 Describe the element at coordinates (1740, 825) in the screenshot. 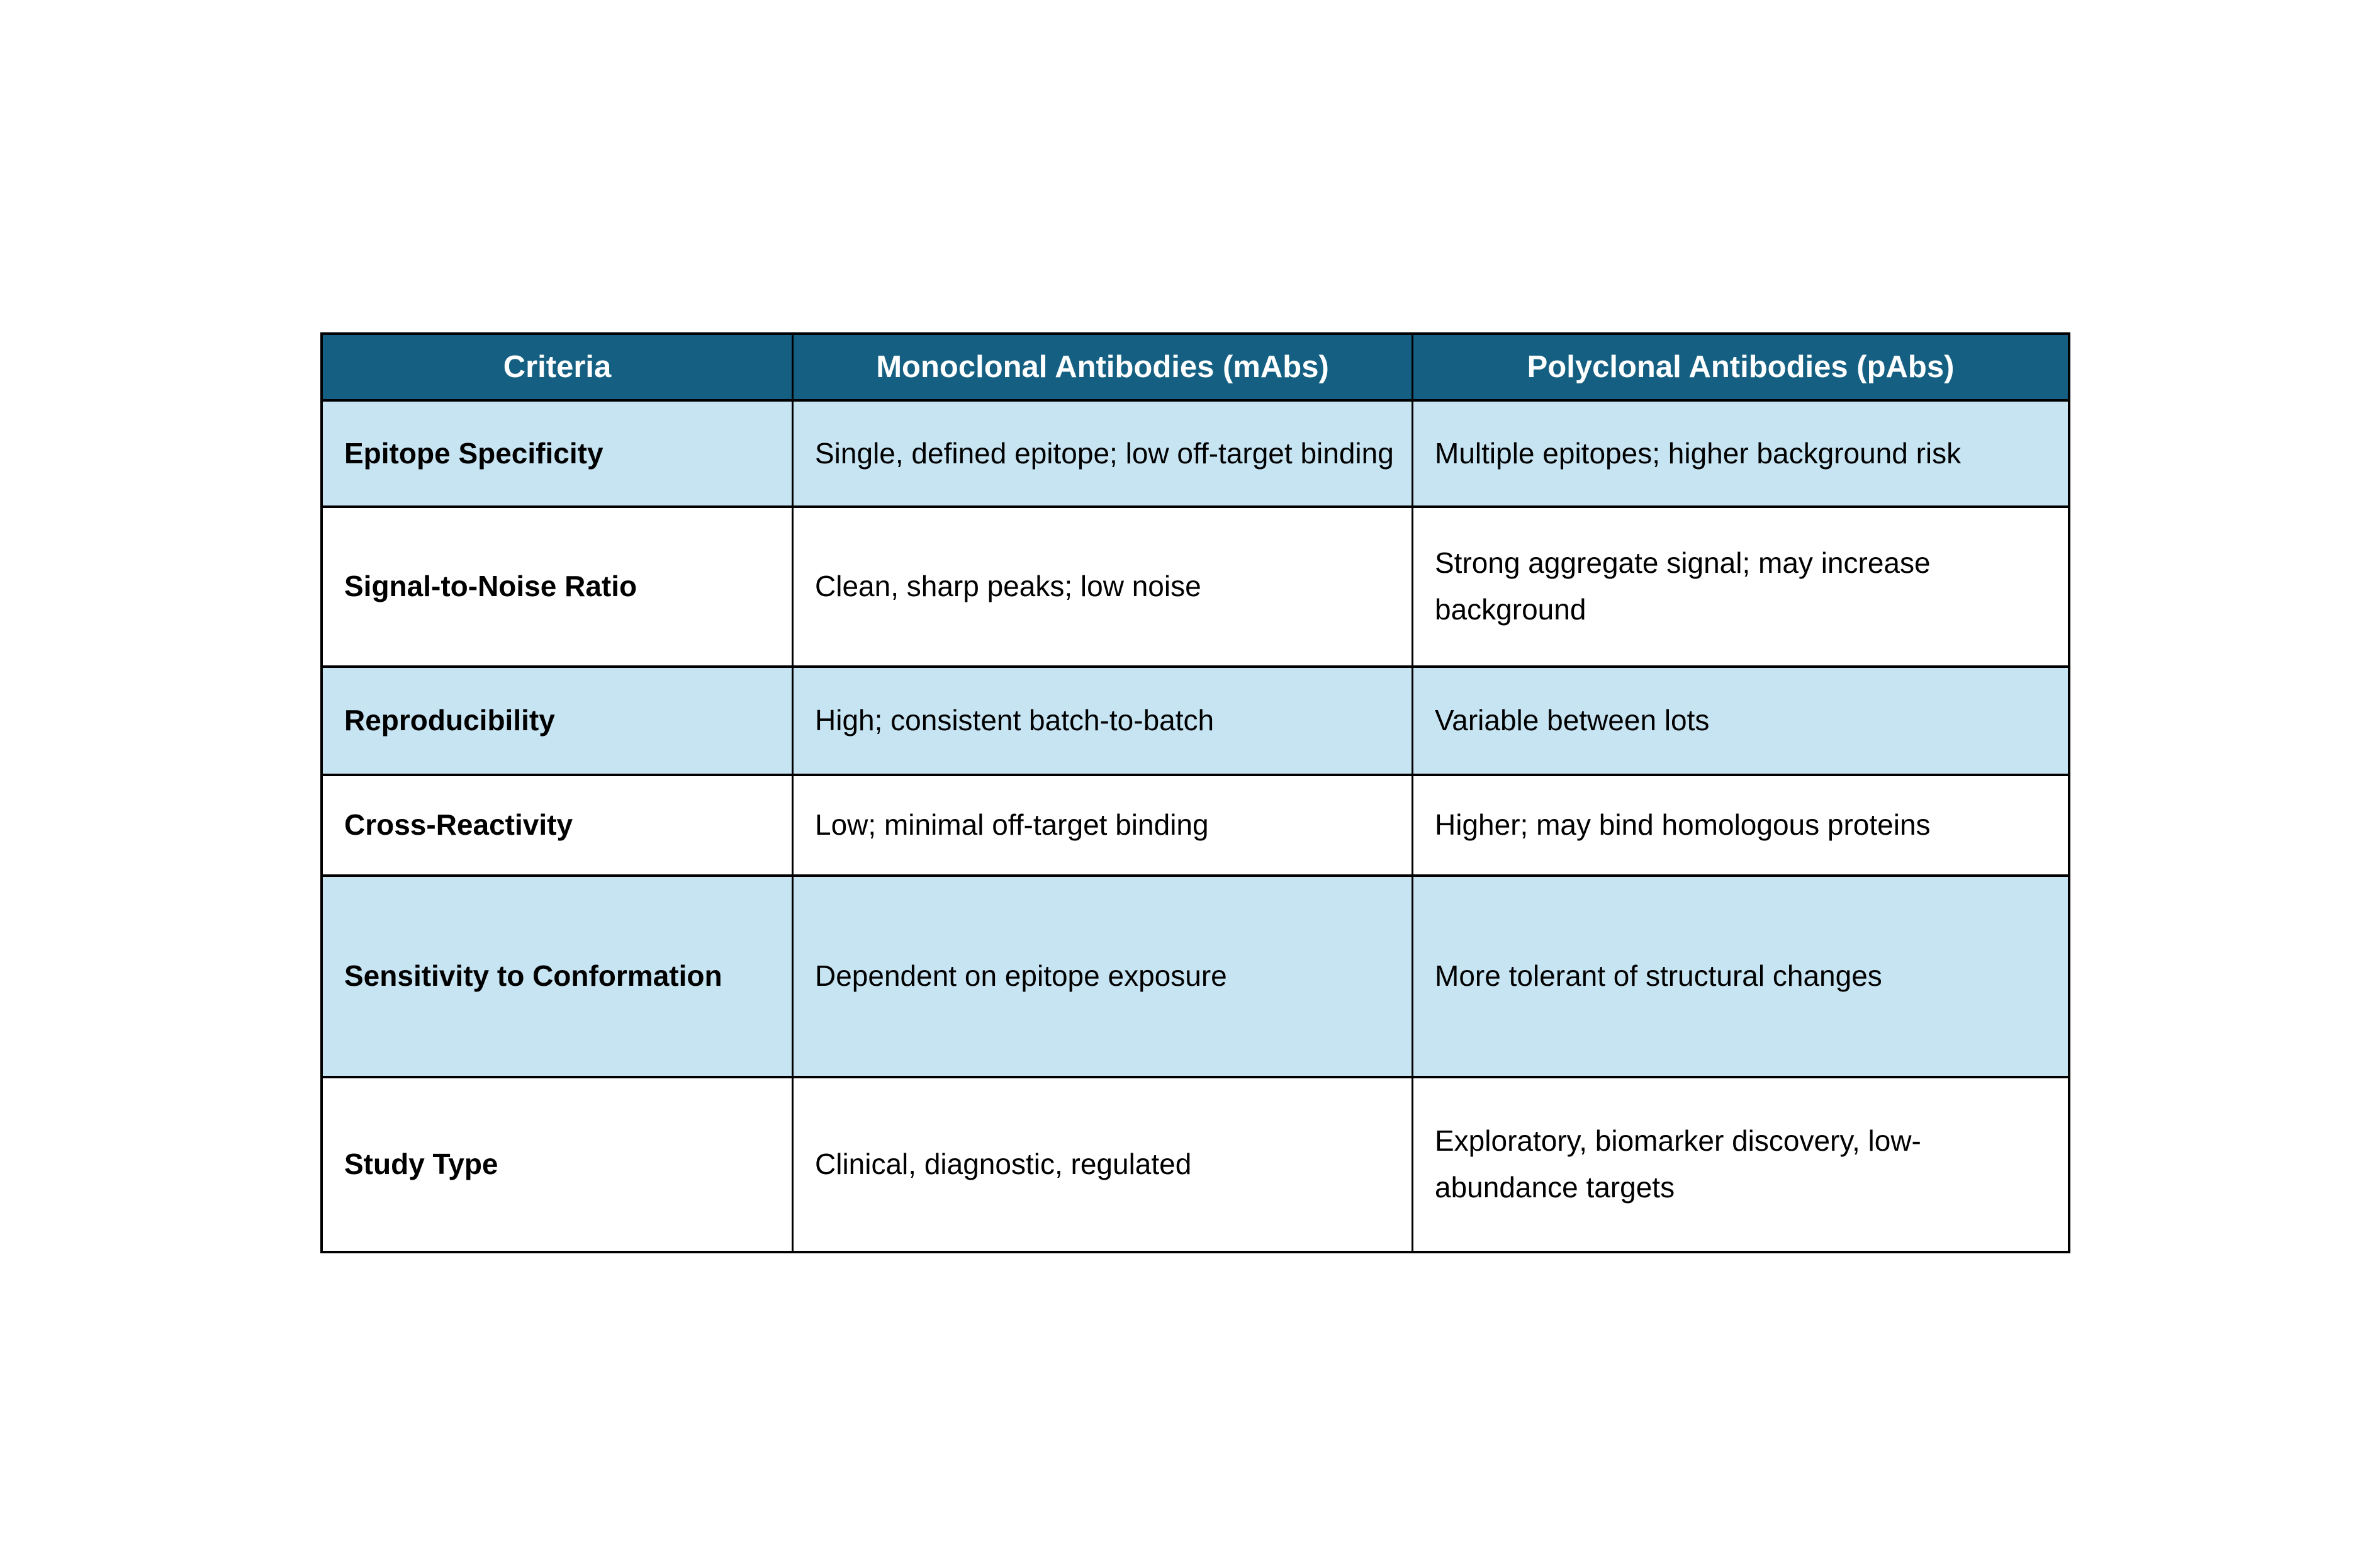

I see `pabs-value-cell: Higher; may bind homologous proteins` at that location.